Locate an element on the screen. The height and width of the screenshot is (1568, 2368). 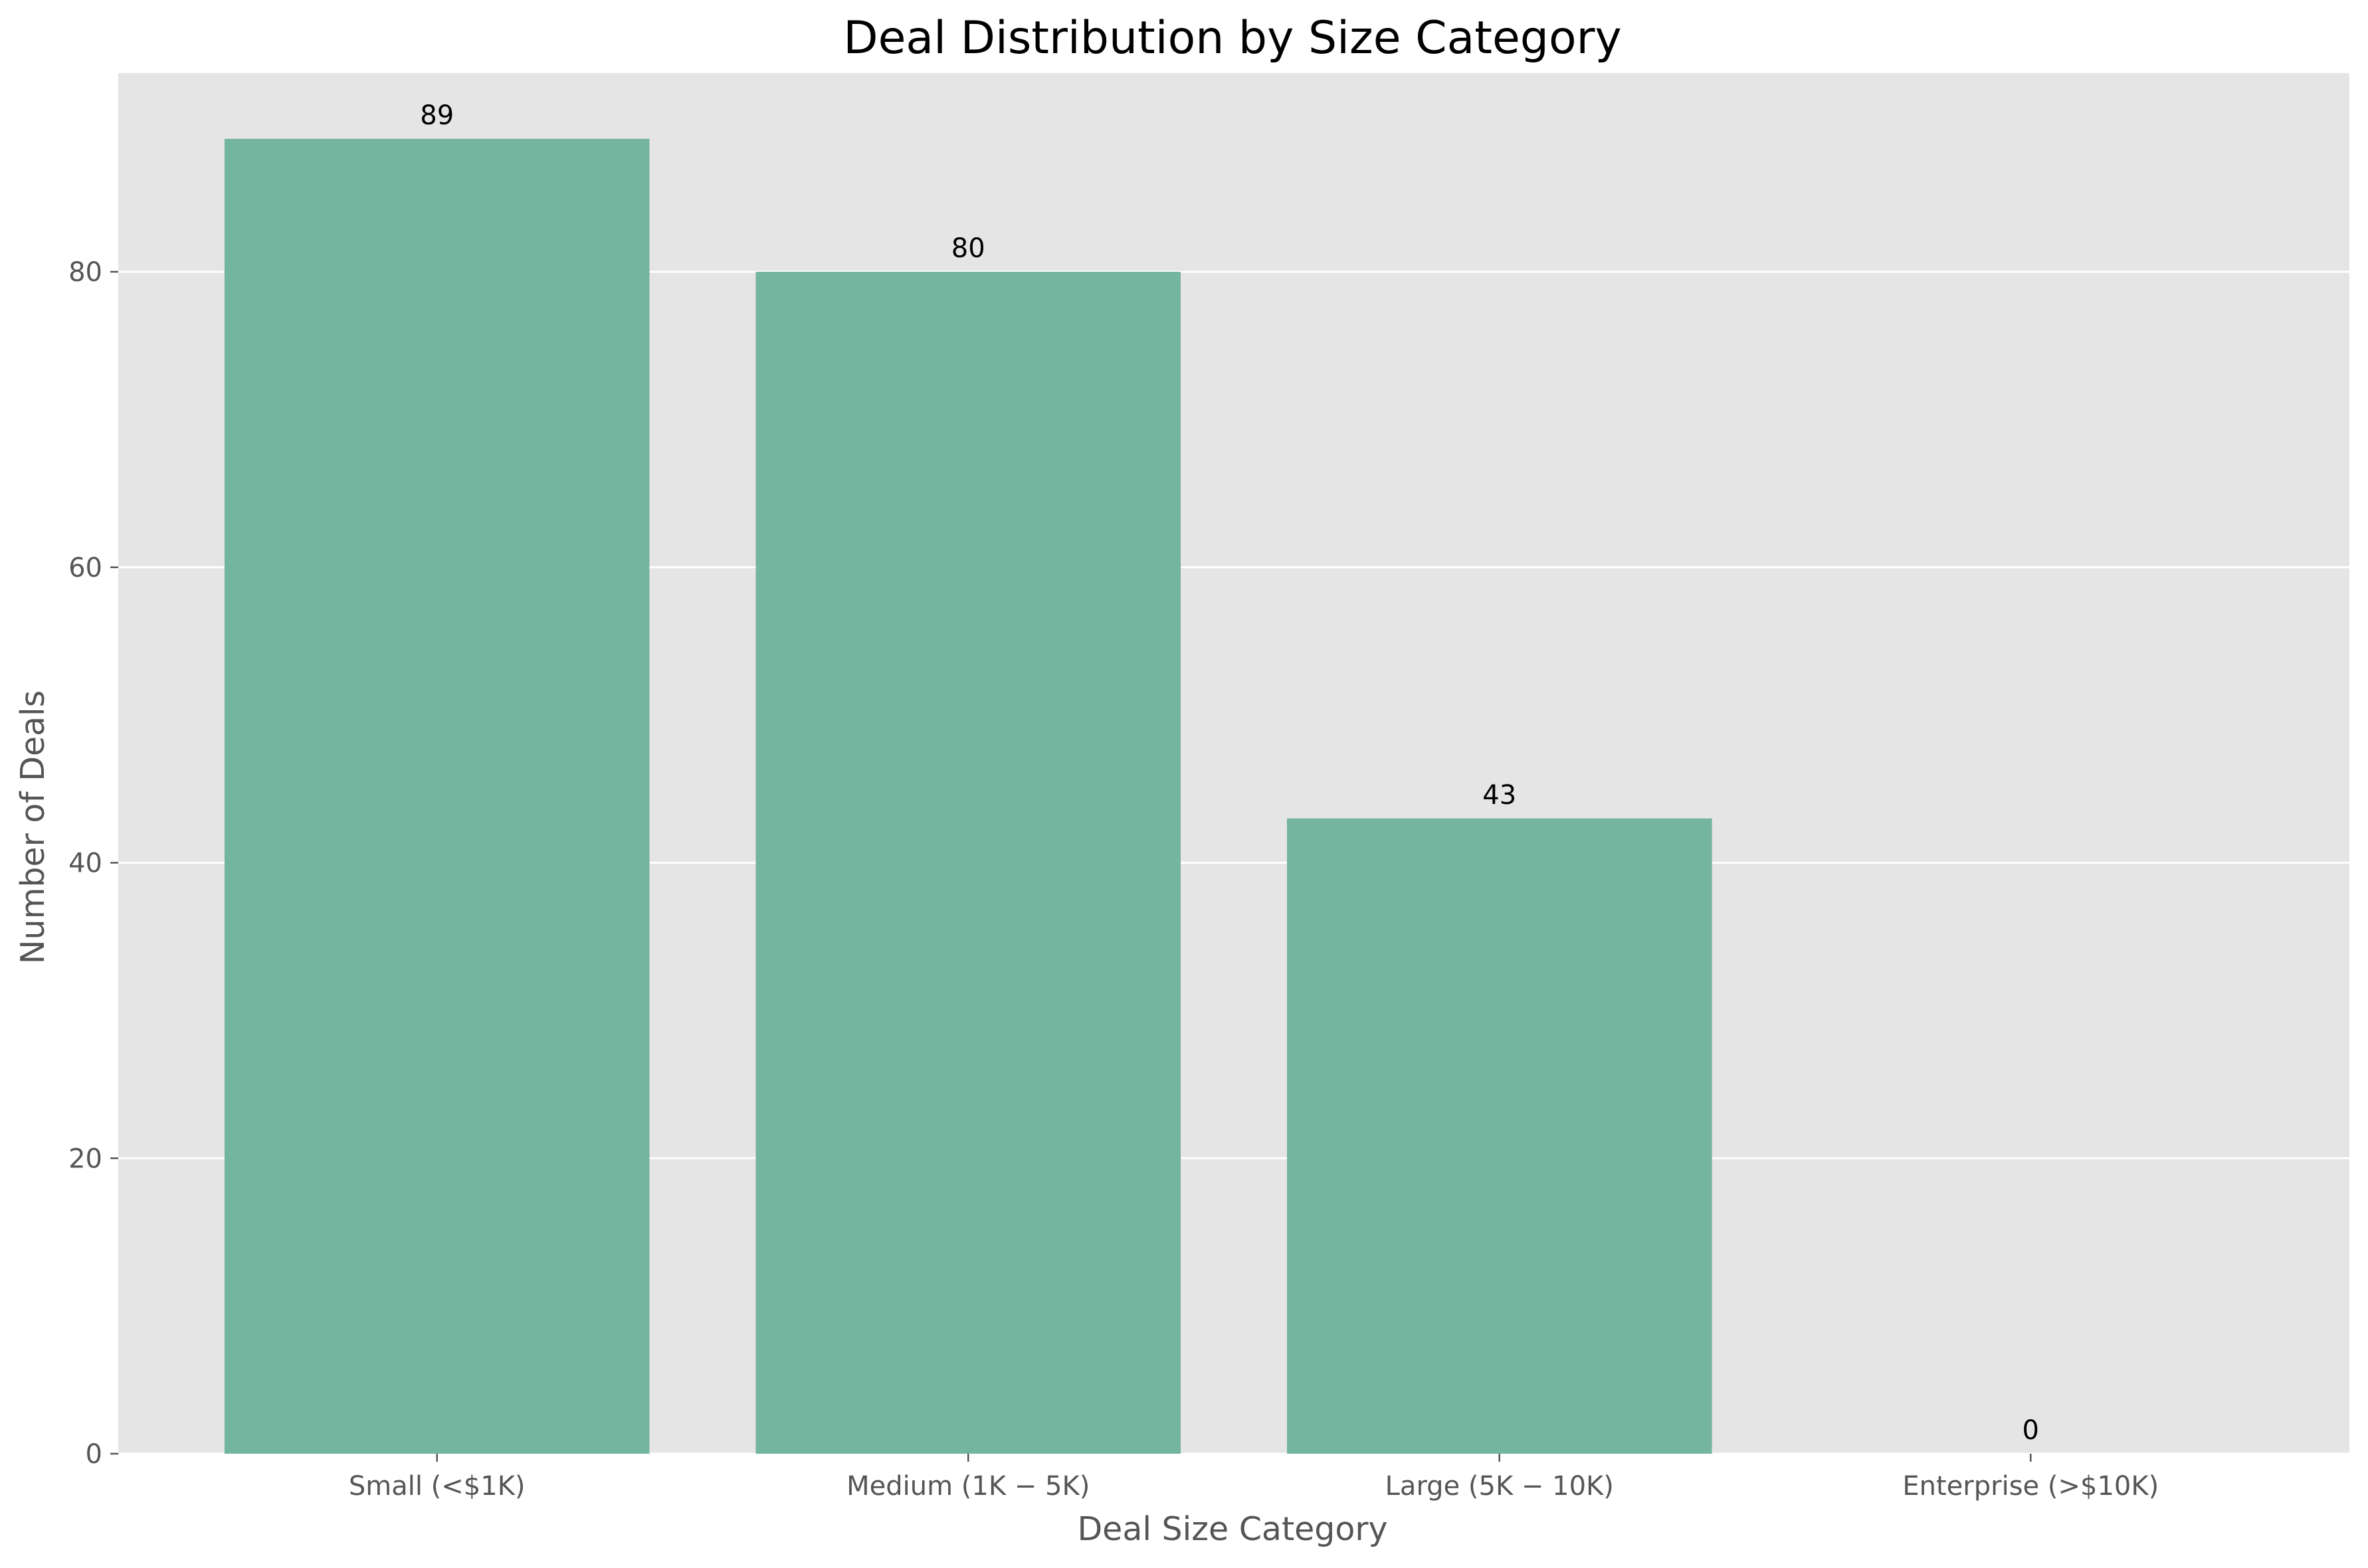
data-label-2: 43 is located at coordinates (1499, 795).